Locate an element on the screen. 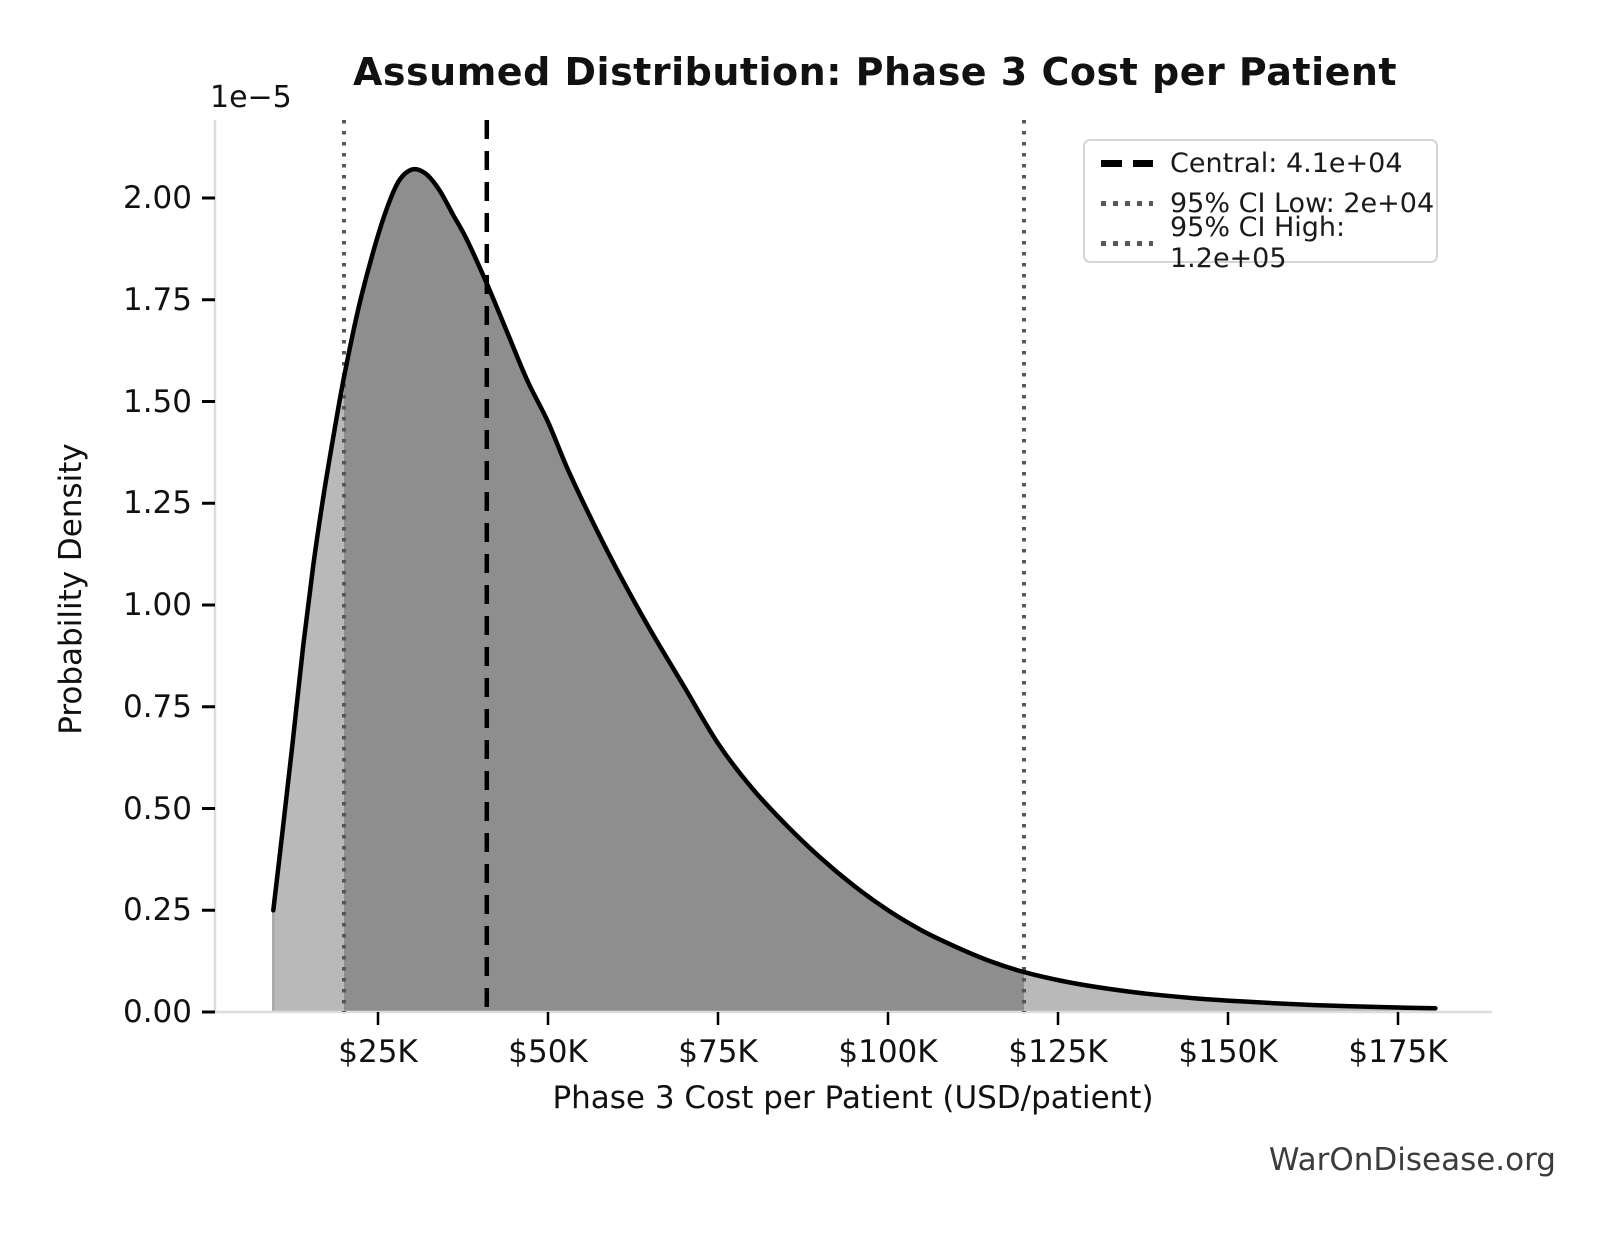 The image size is (1614, 1234). legend-item-ci-high: 95% CI High: 1.2e+05 is located at coordinates (1268, 243).